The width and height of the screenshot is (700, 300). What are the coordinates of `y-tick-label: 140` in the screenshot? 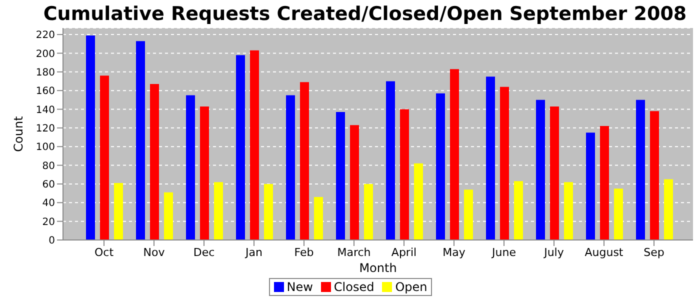 It's located at (45, 110).